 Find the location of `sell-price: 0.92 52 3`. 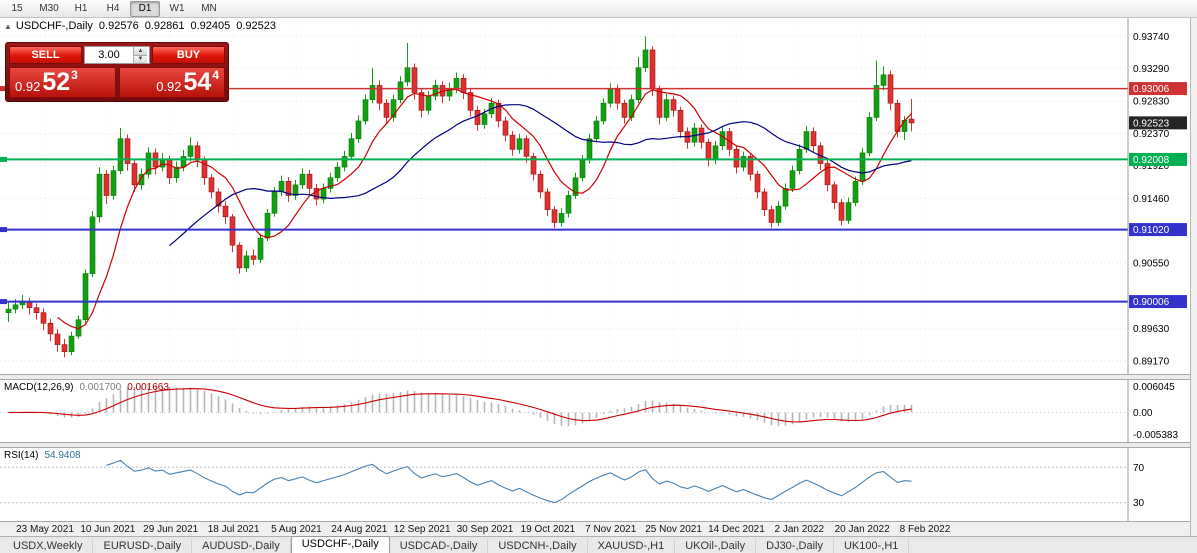

sell-price: 0.92 52 3 is located at coordinates (62, 82).